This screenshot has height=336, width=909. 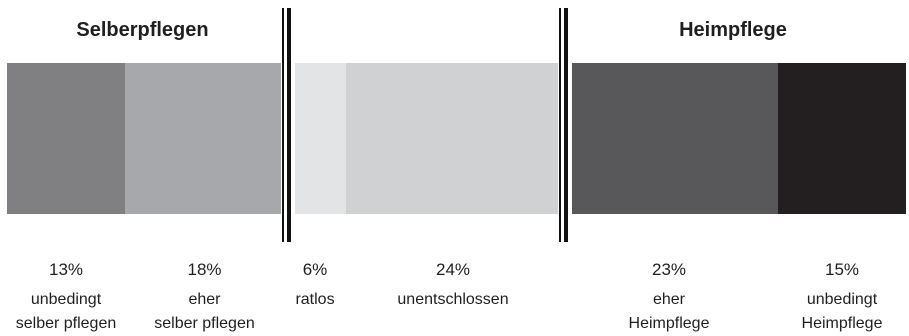 I want to click on category-label-5-line-2: Heimpflege, so click(x=669, y=323).